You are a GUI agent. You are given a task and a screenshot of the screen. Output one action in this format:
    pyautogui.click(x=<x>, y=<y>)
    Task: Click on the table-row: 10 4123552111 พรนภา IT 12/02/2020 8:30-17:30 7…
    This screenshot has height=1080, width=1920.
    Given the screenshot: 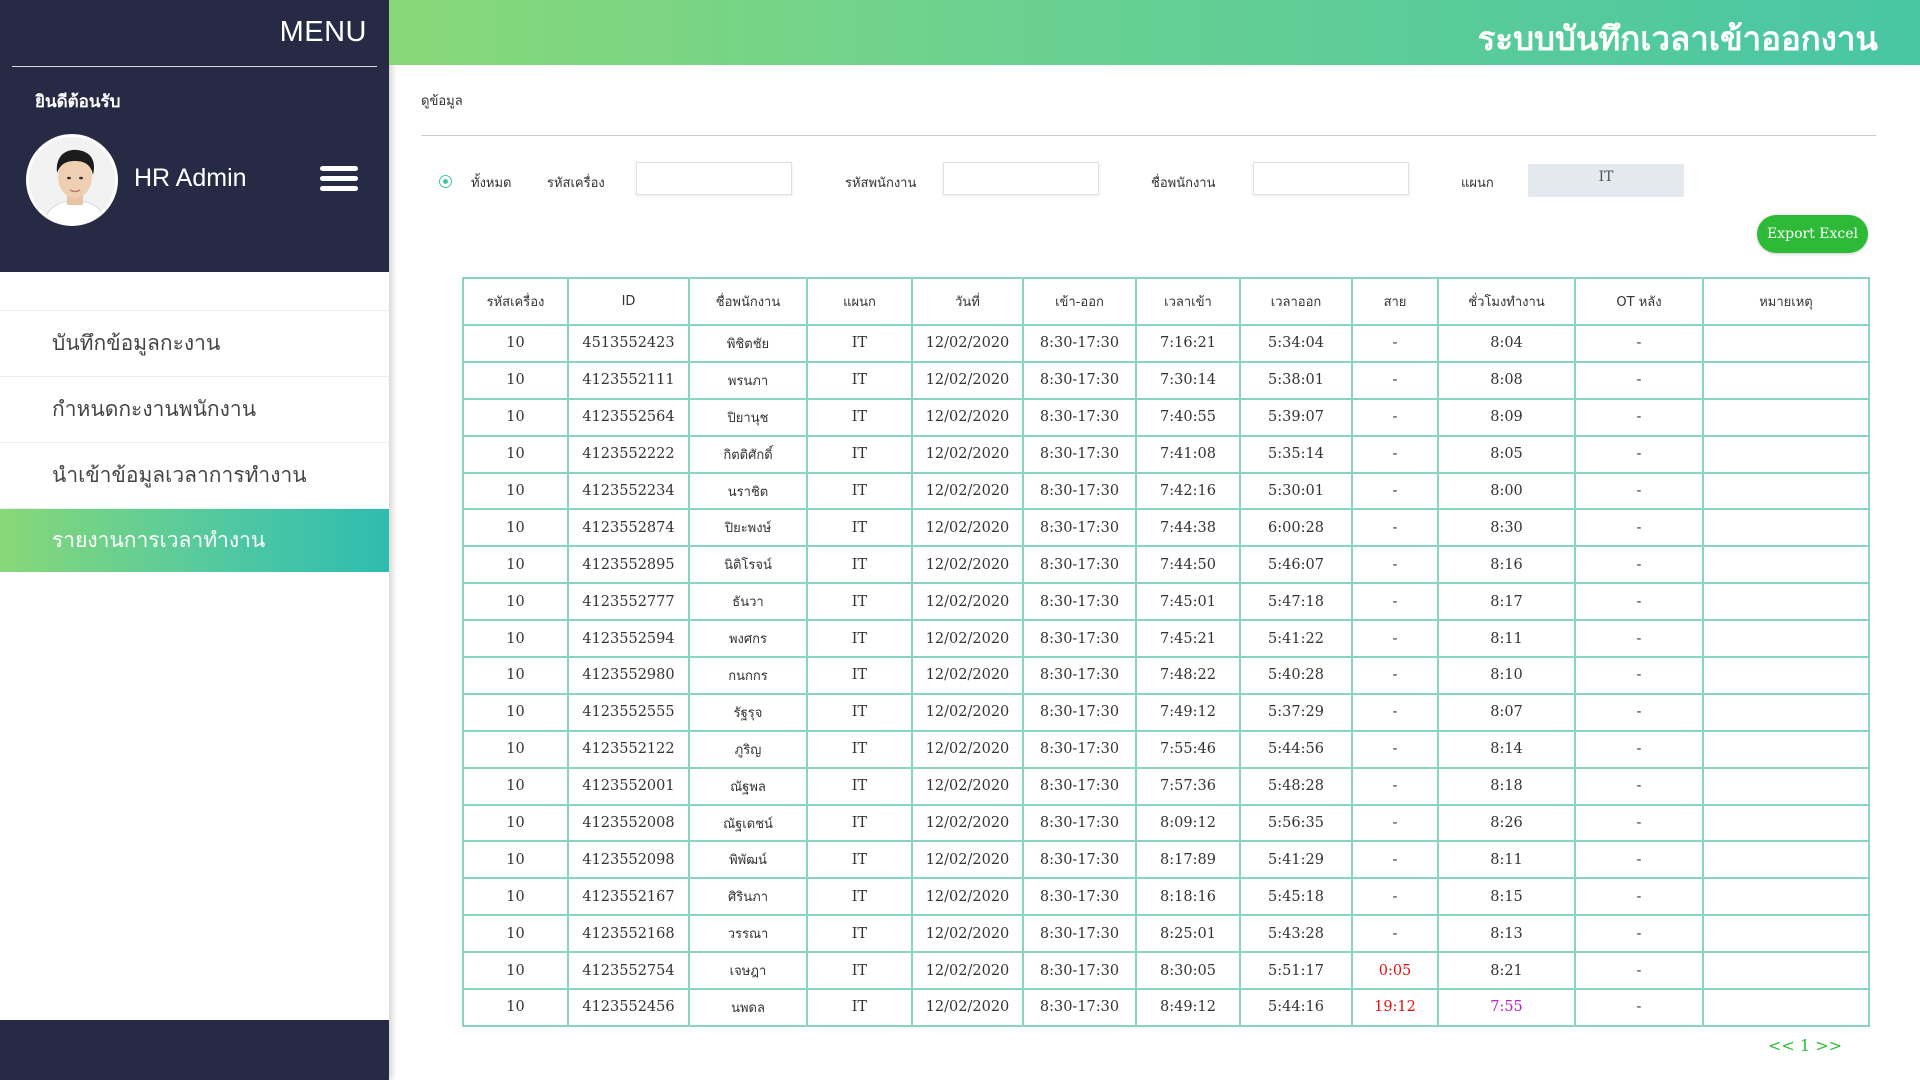 What is the action you would take?
    pyautogui.click(x=1166, y=380)
    